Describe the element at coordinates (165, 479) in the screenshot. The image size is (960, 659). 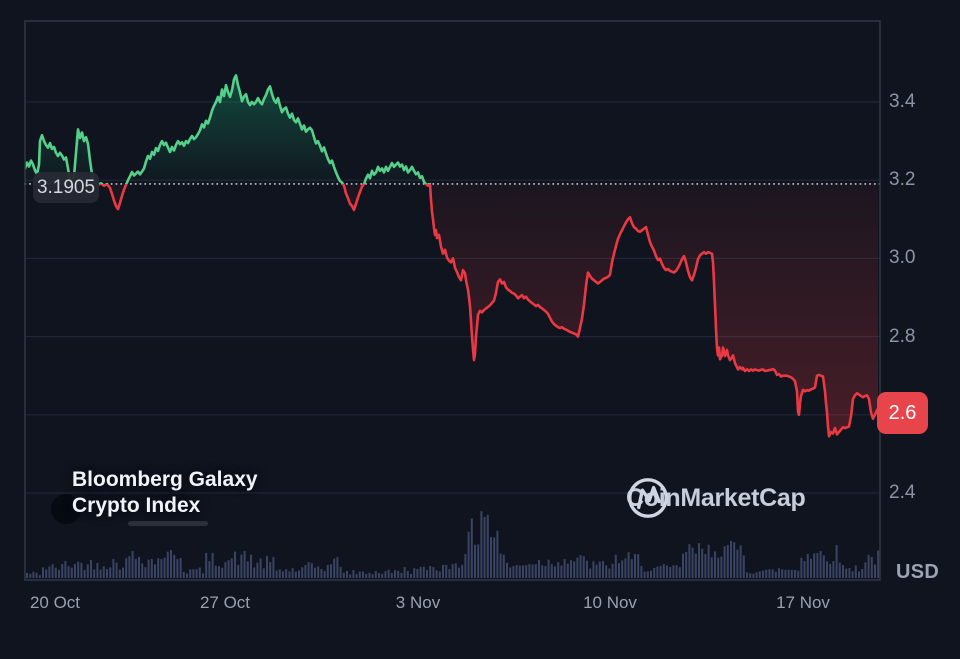
I see `chart-title-line1: Bloomberg Galaxy` at that location.